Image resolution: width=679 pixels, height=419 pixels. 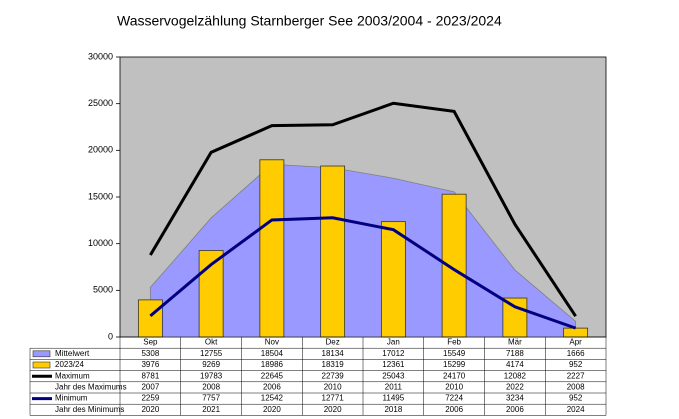 What do you see at coordinates (211, 353) in the screenshot?
I see `table-value: 12755` at bounding box center [211, 353].